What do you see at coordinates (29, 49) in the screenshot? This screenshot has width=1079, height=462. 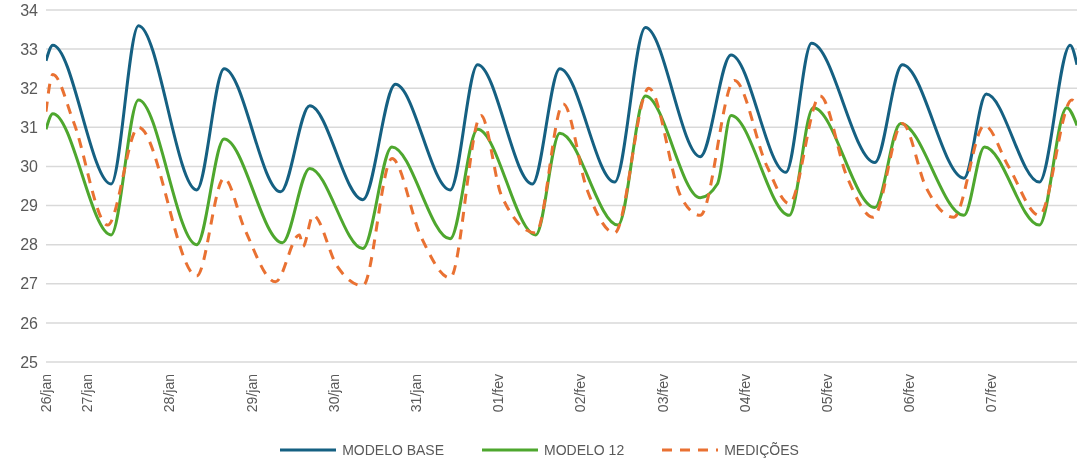 I see `y-tick-label: 33` at bounding box center [29, 49].